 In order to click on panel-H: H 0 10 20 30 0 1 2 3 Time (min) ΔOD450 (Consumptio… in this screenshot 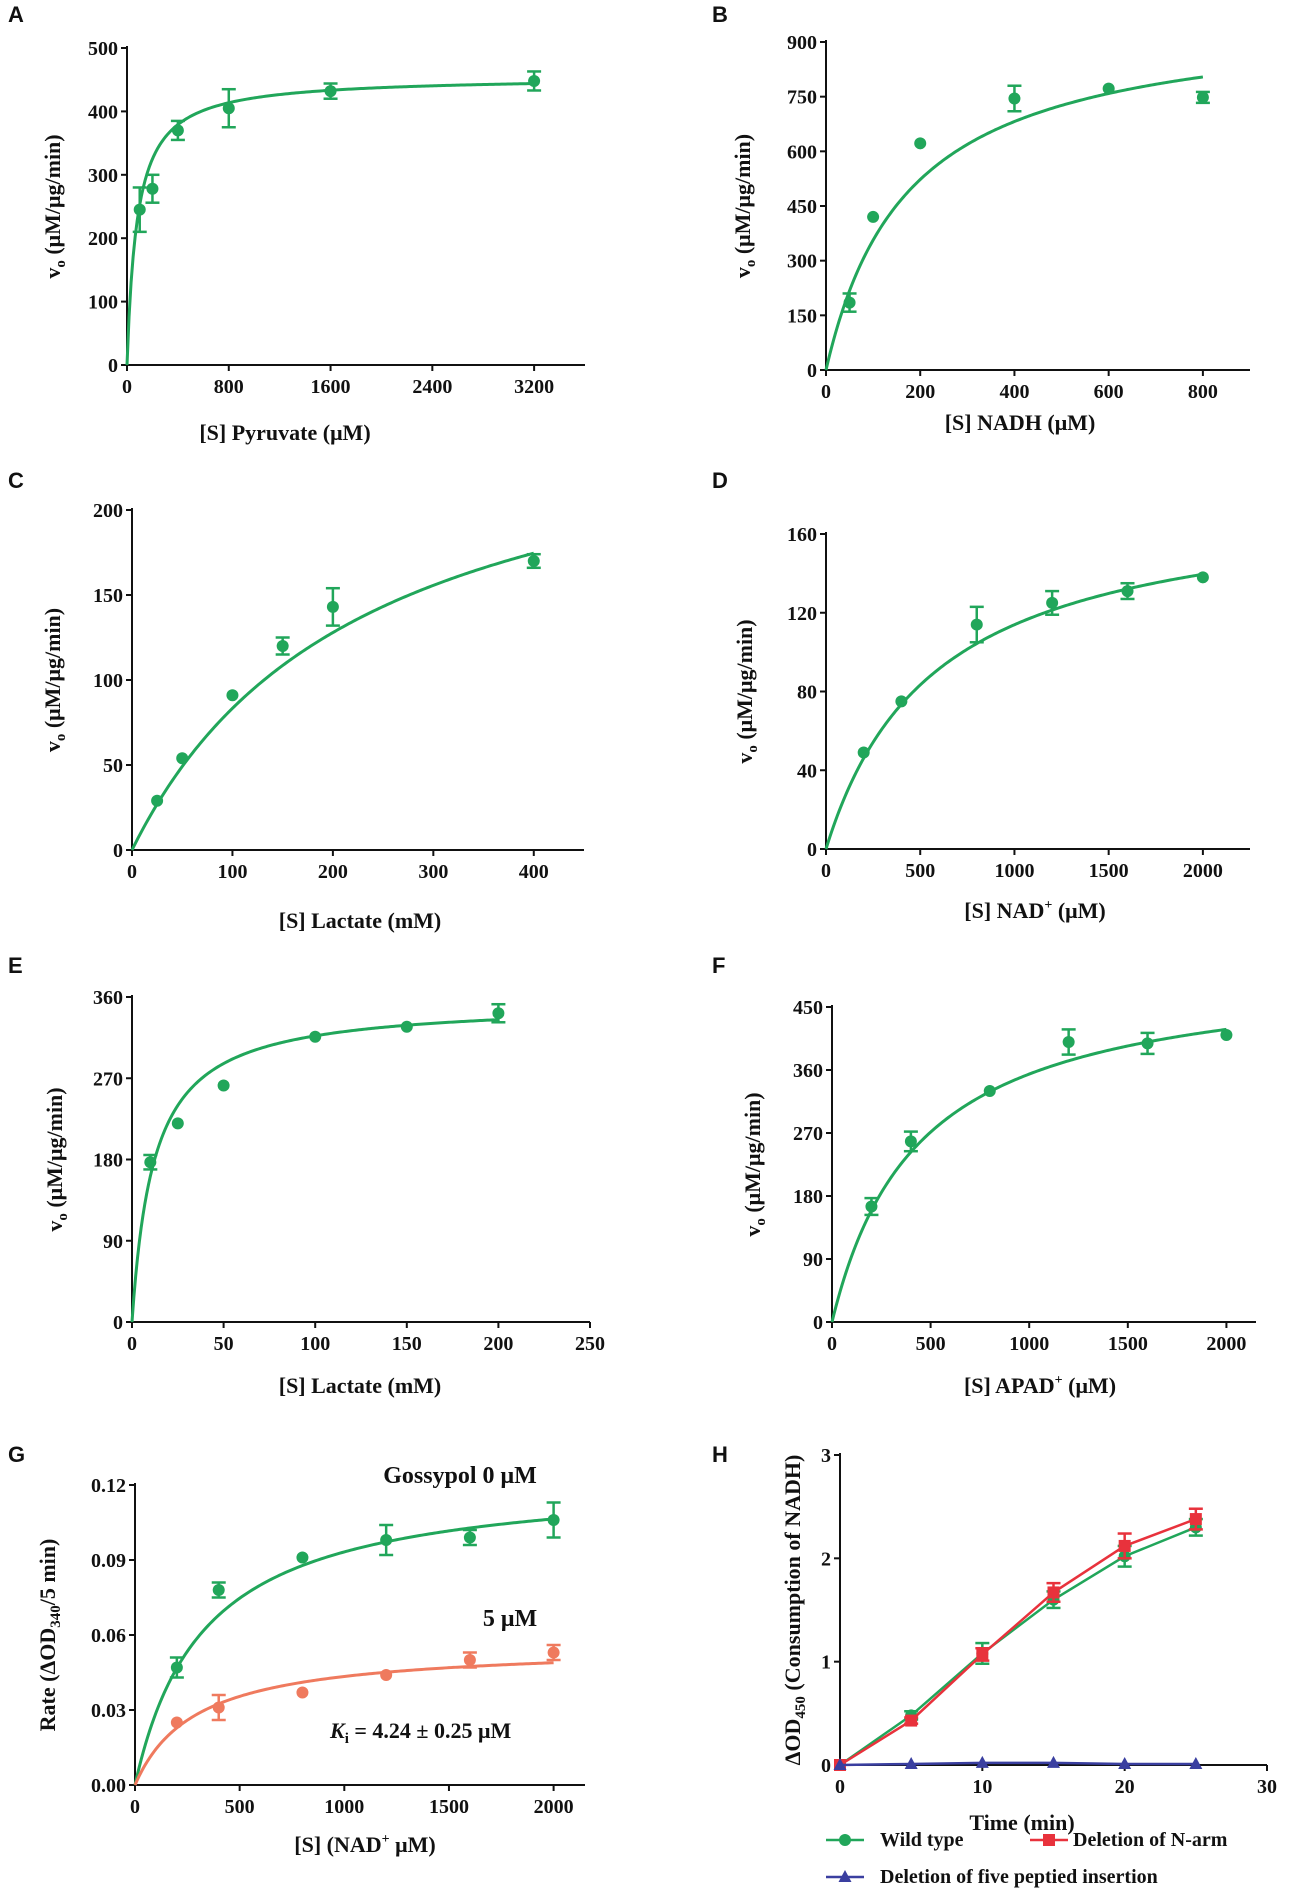, I will do `click(994, 1665)`.